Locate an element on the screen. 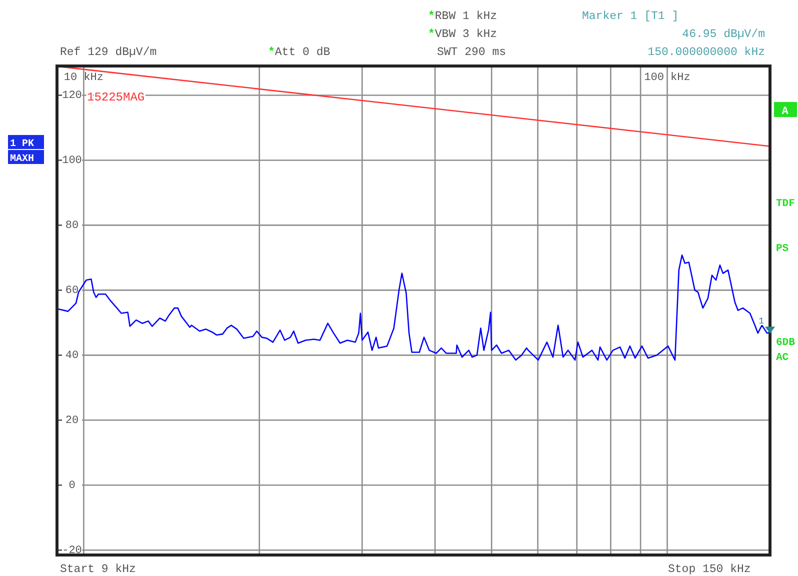 This screenshot has height=576, width=798. x-tick-label: 10 kHz is located at coordinates (84, 78).